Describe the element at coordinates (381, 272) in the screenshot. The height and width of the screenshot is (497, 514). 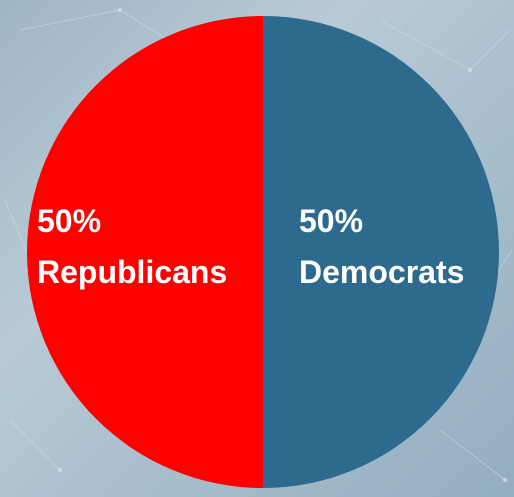
I see `pie-slice-category-label: Democrats` at that location.